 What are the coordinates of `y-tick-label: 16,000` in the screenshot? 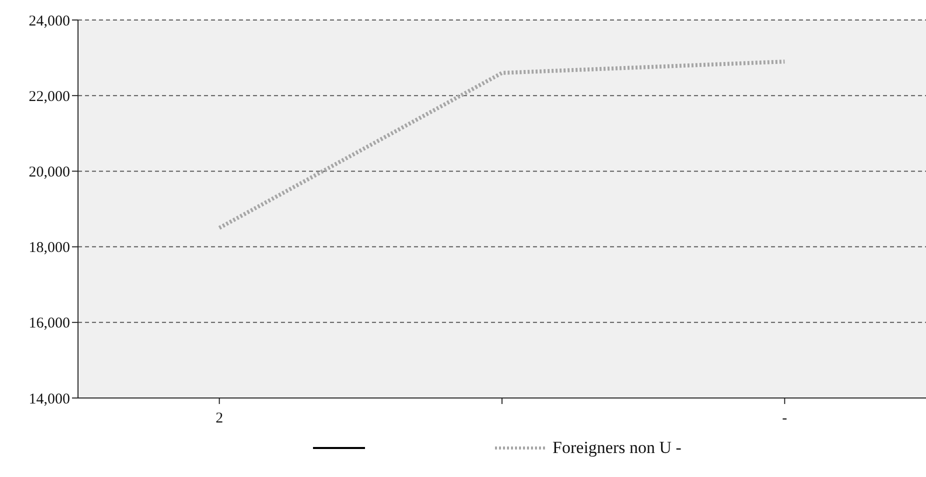 It's located at (49, 324).